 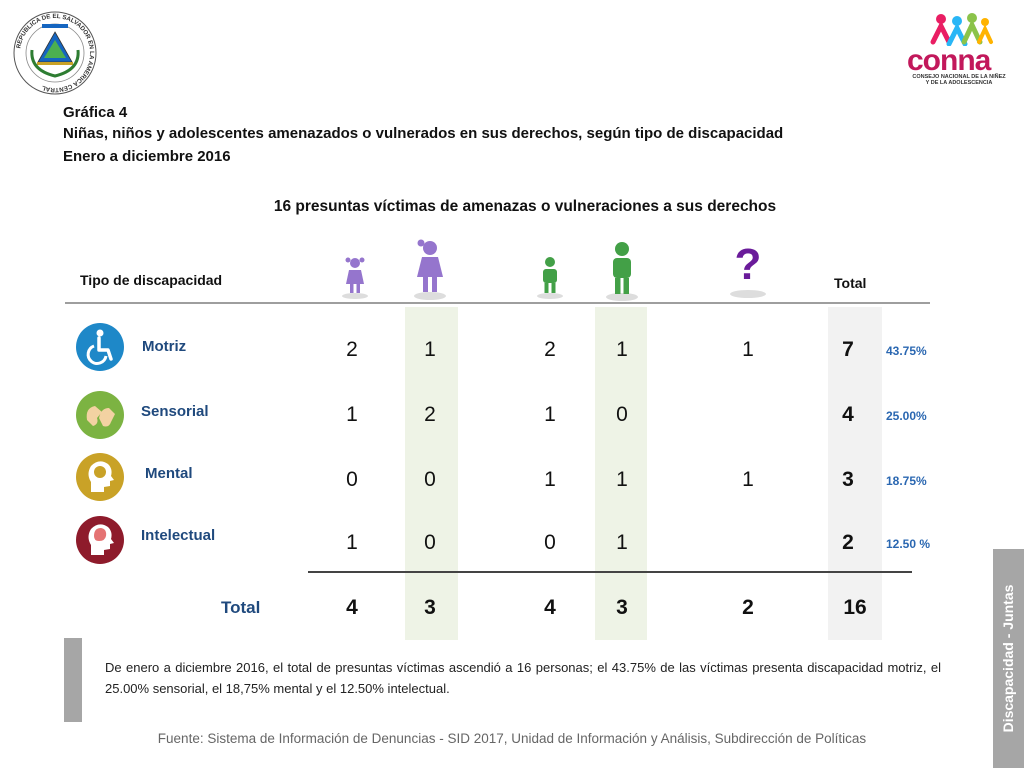 What do you see at coordinates (848, 479) in the screenshot?
I see `row-total: 3` at bounding box center [848, 479].